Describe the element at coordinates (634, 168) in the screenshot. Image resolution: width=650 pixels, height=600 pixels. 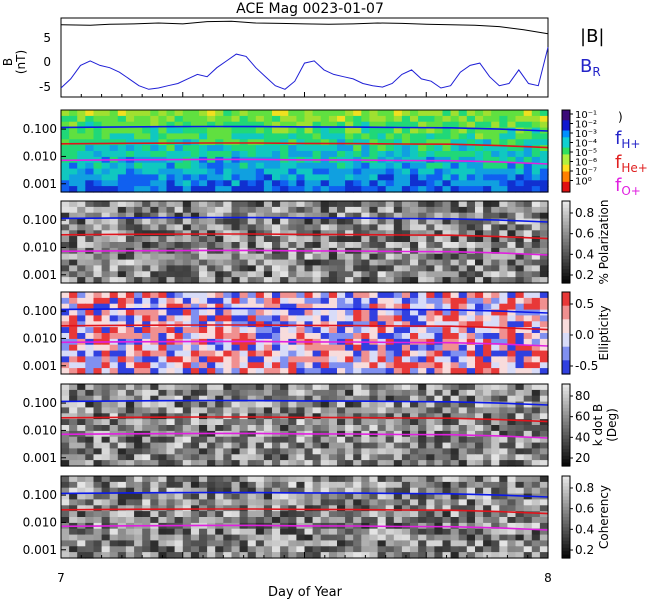
I see `legend-f-heplus-sub: He+` at that location.